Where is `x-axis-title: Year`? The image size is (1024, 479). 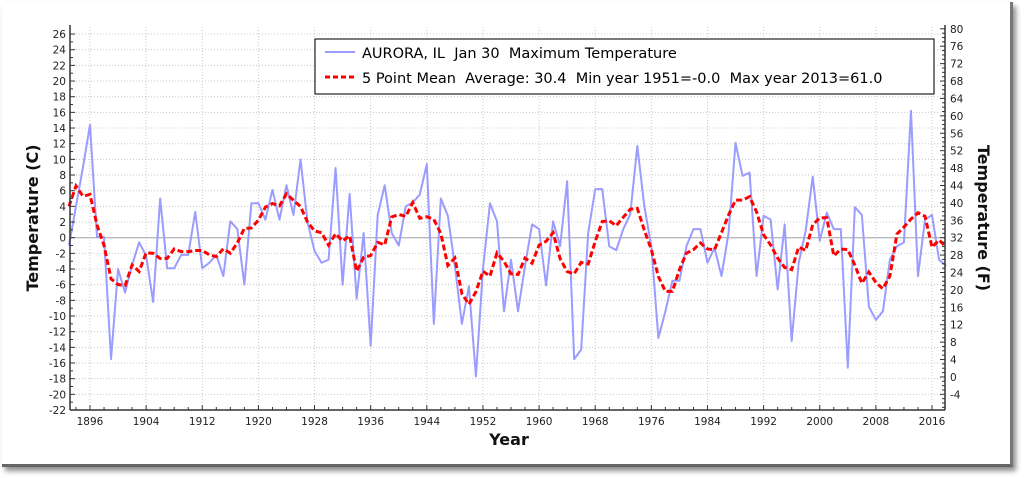
x-axis-title: Year is located at coordinates (508, 439).